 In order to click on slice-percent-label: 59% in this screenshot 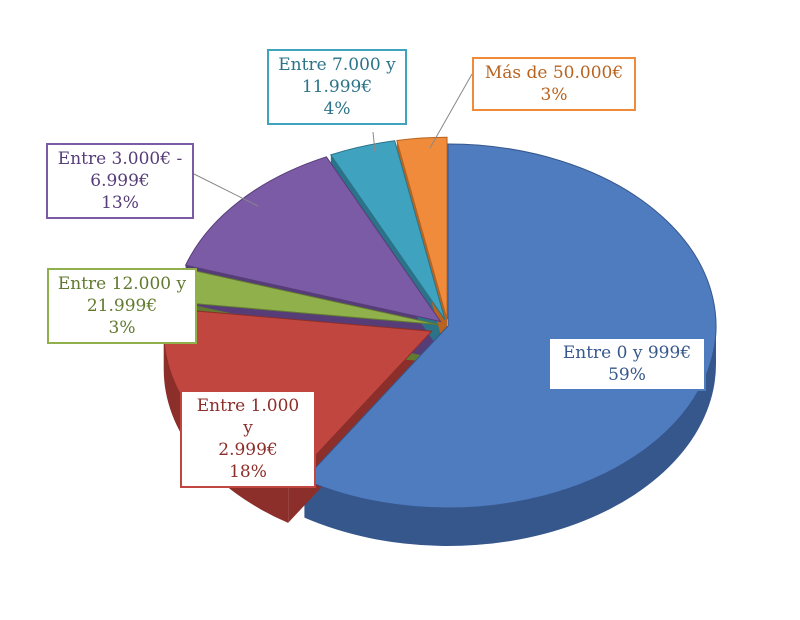, I will do `click(627, 375)`.